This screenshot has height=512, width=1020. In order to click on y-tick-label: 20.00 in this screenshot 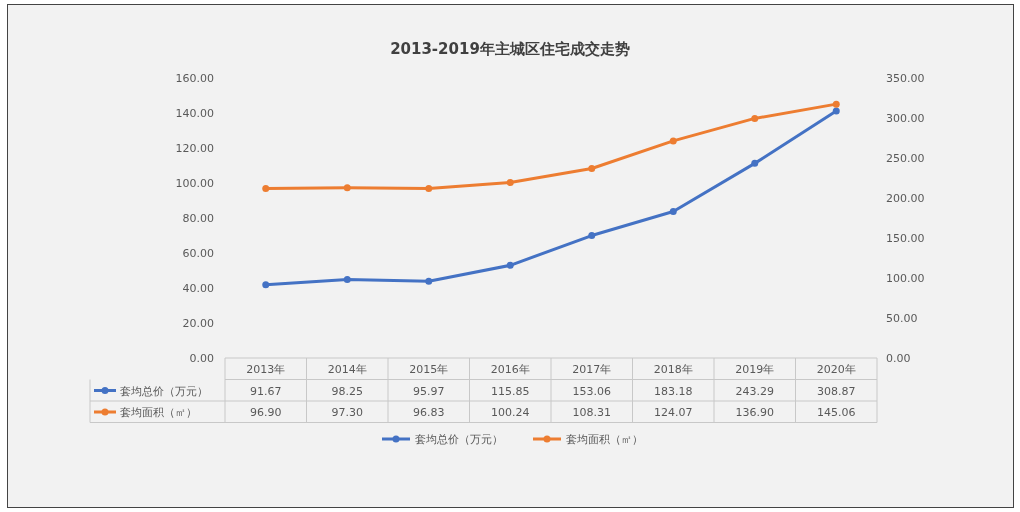, I will do `click(198, 323)`.